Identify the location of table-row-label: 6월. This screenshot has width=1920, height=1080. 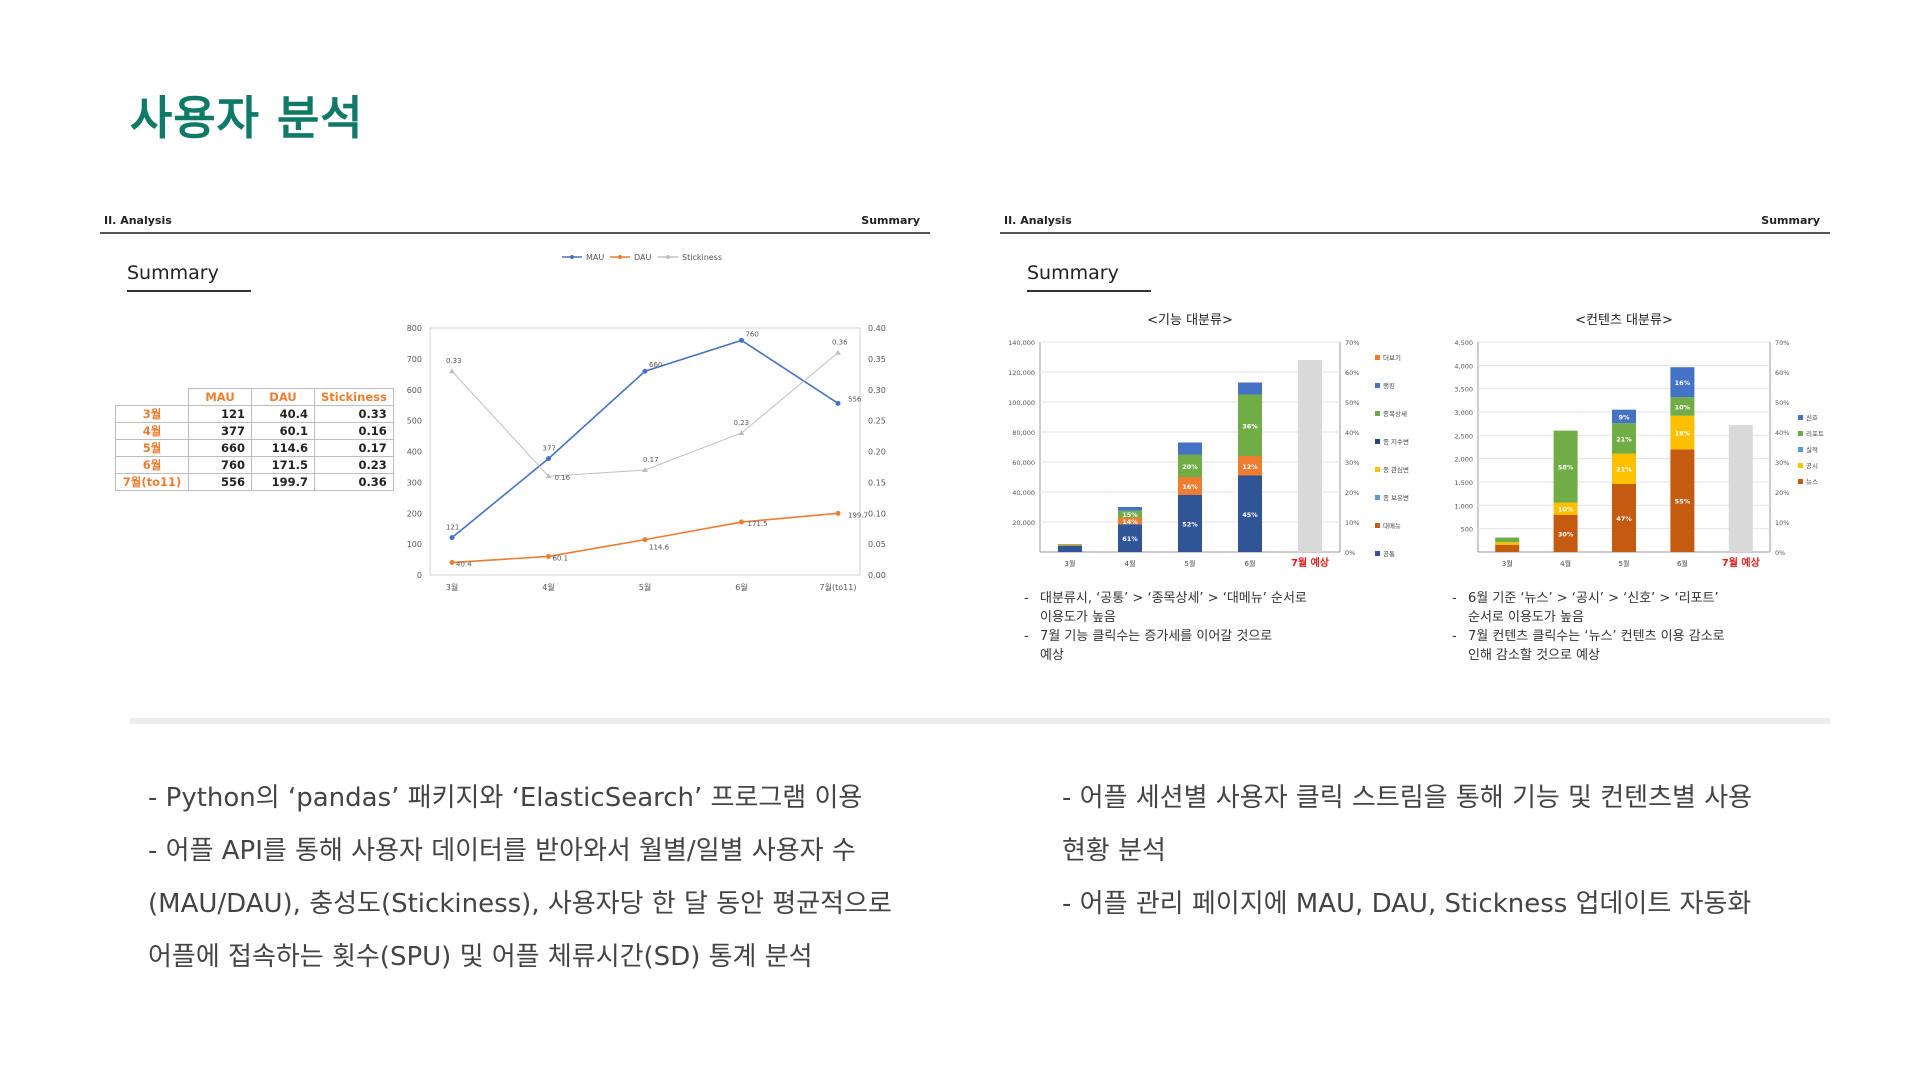
(152, 465).